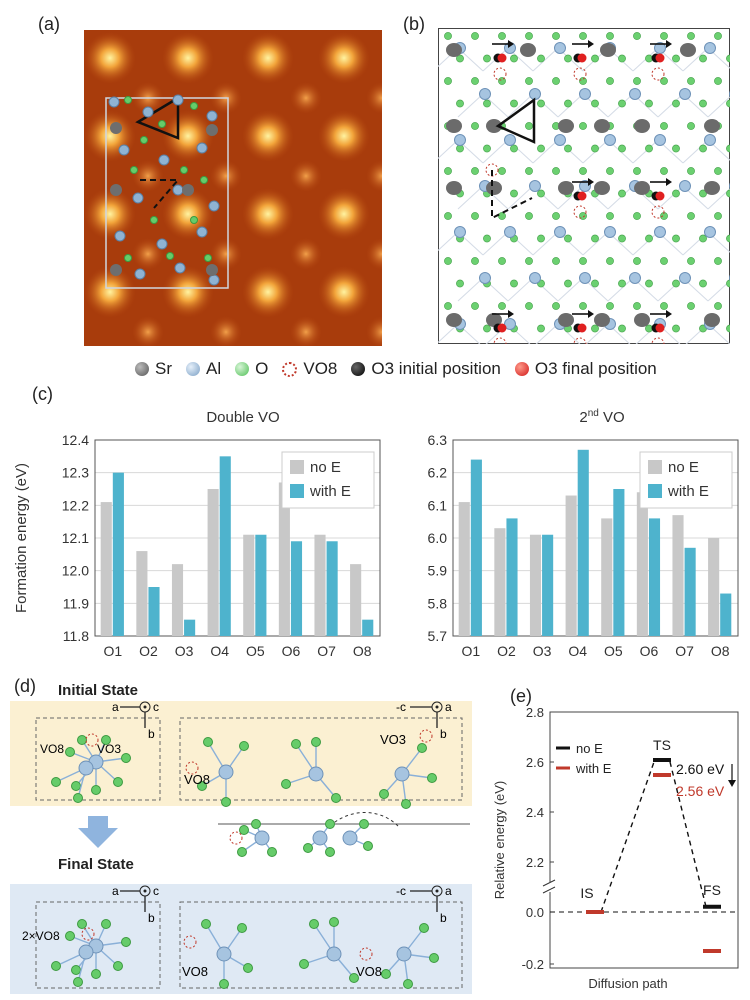  Describe the element at coordinates (436, 368) in the screenshot. I see `legend-label-o3-initial: O3 initial position` at that location.